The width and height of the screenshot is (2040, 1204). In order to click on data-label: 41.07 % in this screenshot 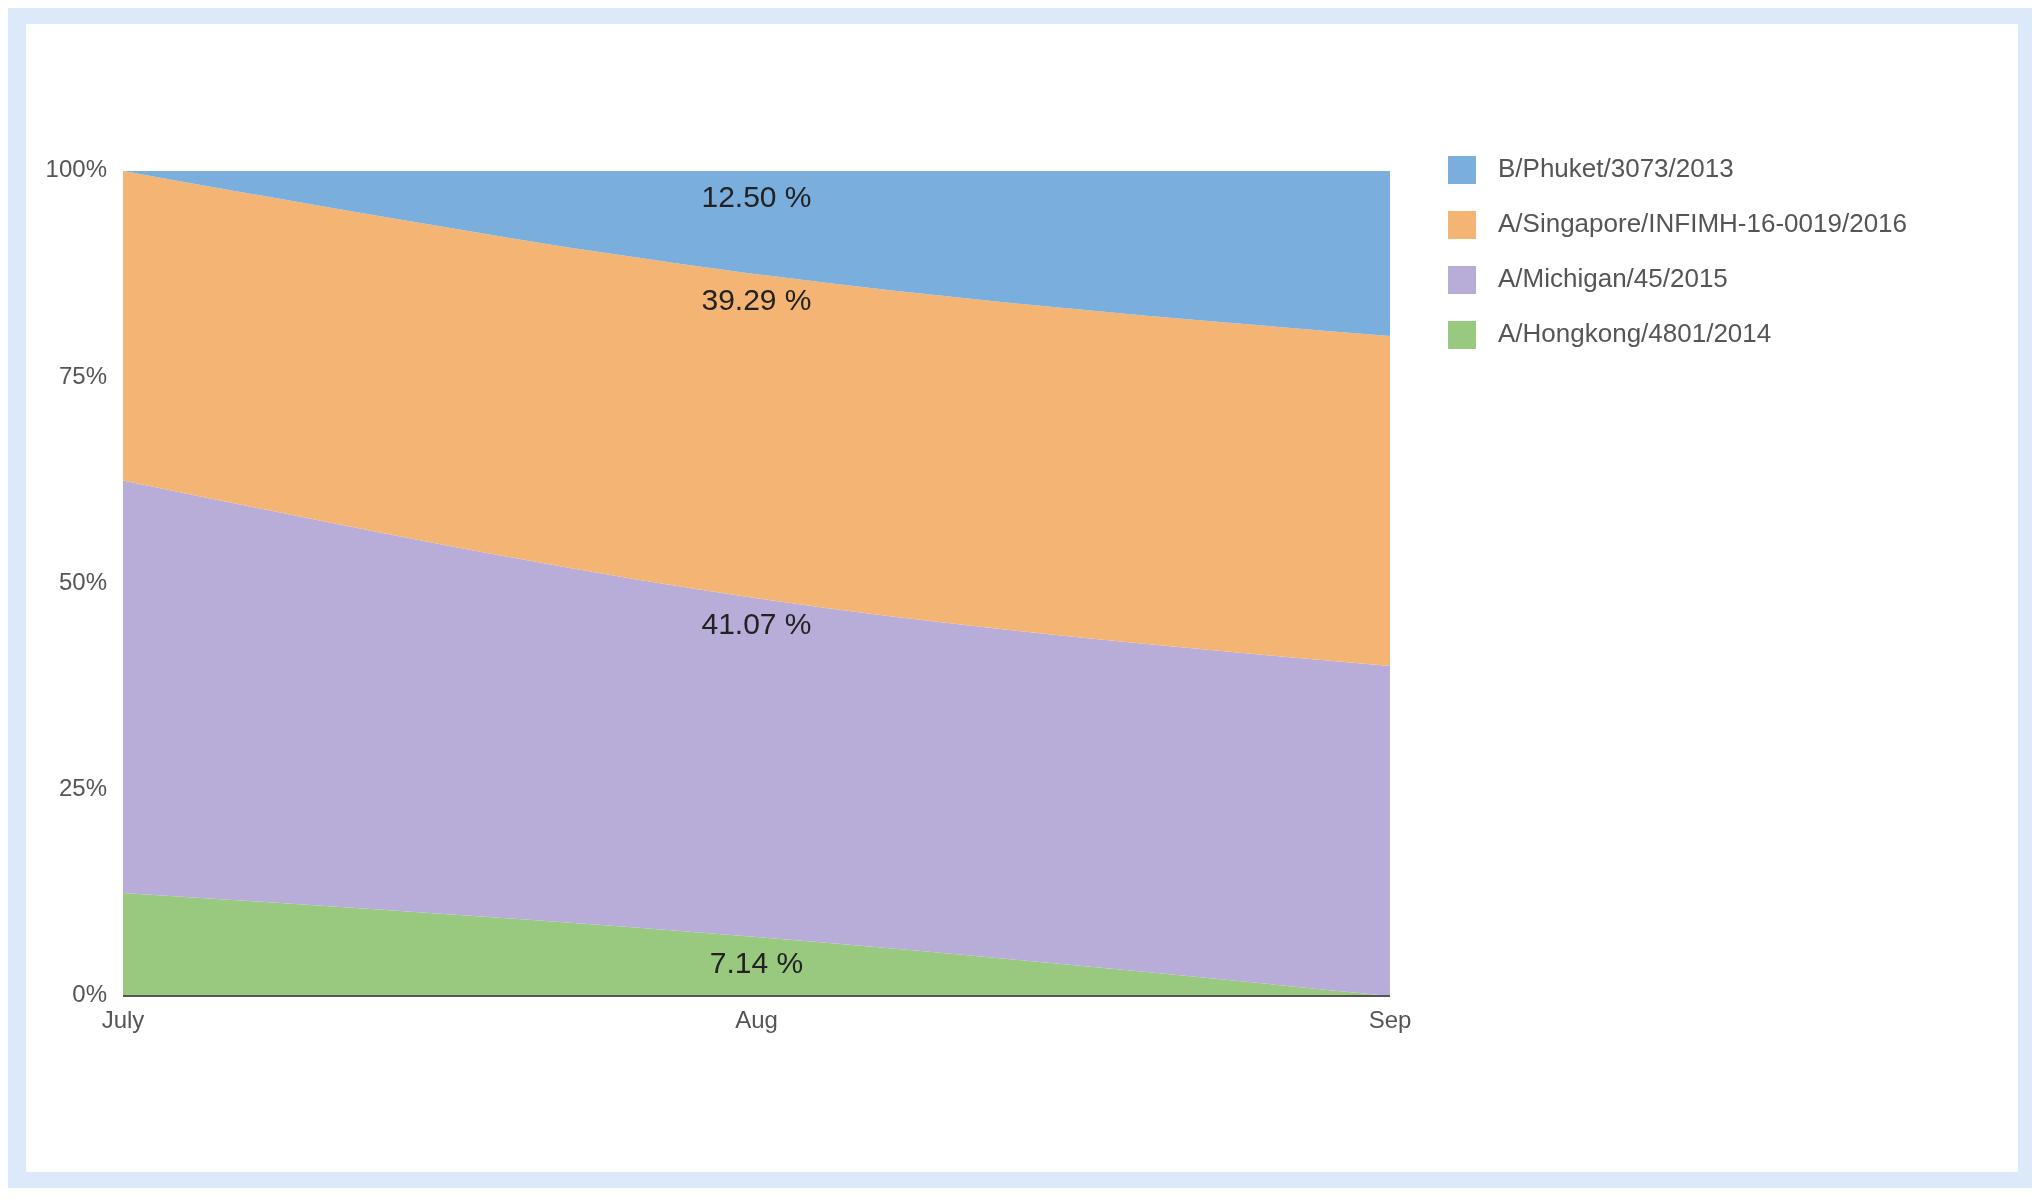, I will do `click(756, 624)`.